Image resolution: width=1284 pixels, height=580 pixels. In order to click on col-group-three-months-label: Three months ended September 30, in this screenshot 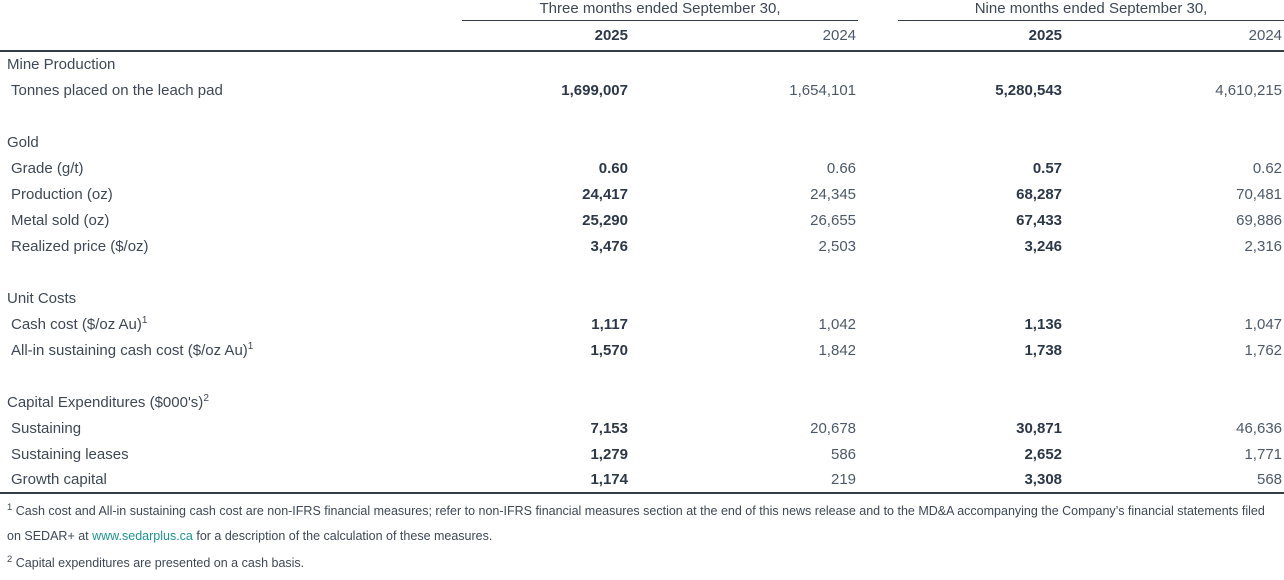, I will do `click(660, 11)`.